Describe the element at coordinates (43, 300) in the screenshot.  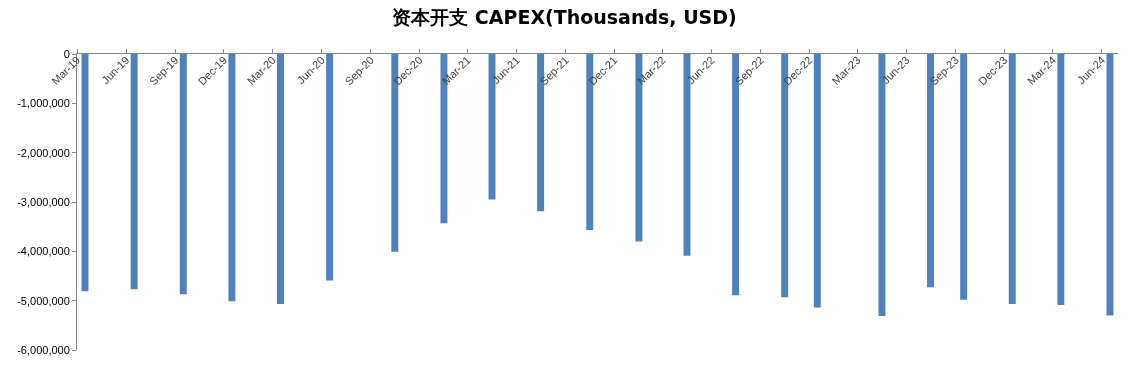
I see `y-tick-label: -5,000,000` at that location.